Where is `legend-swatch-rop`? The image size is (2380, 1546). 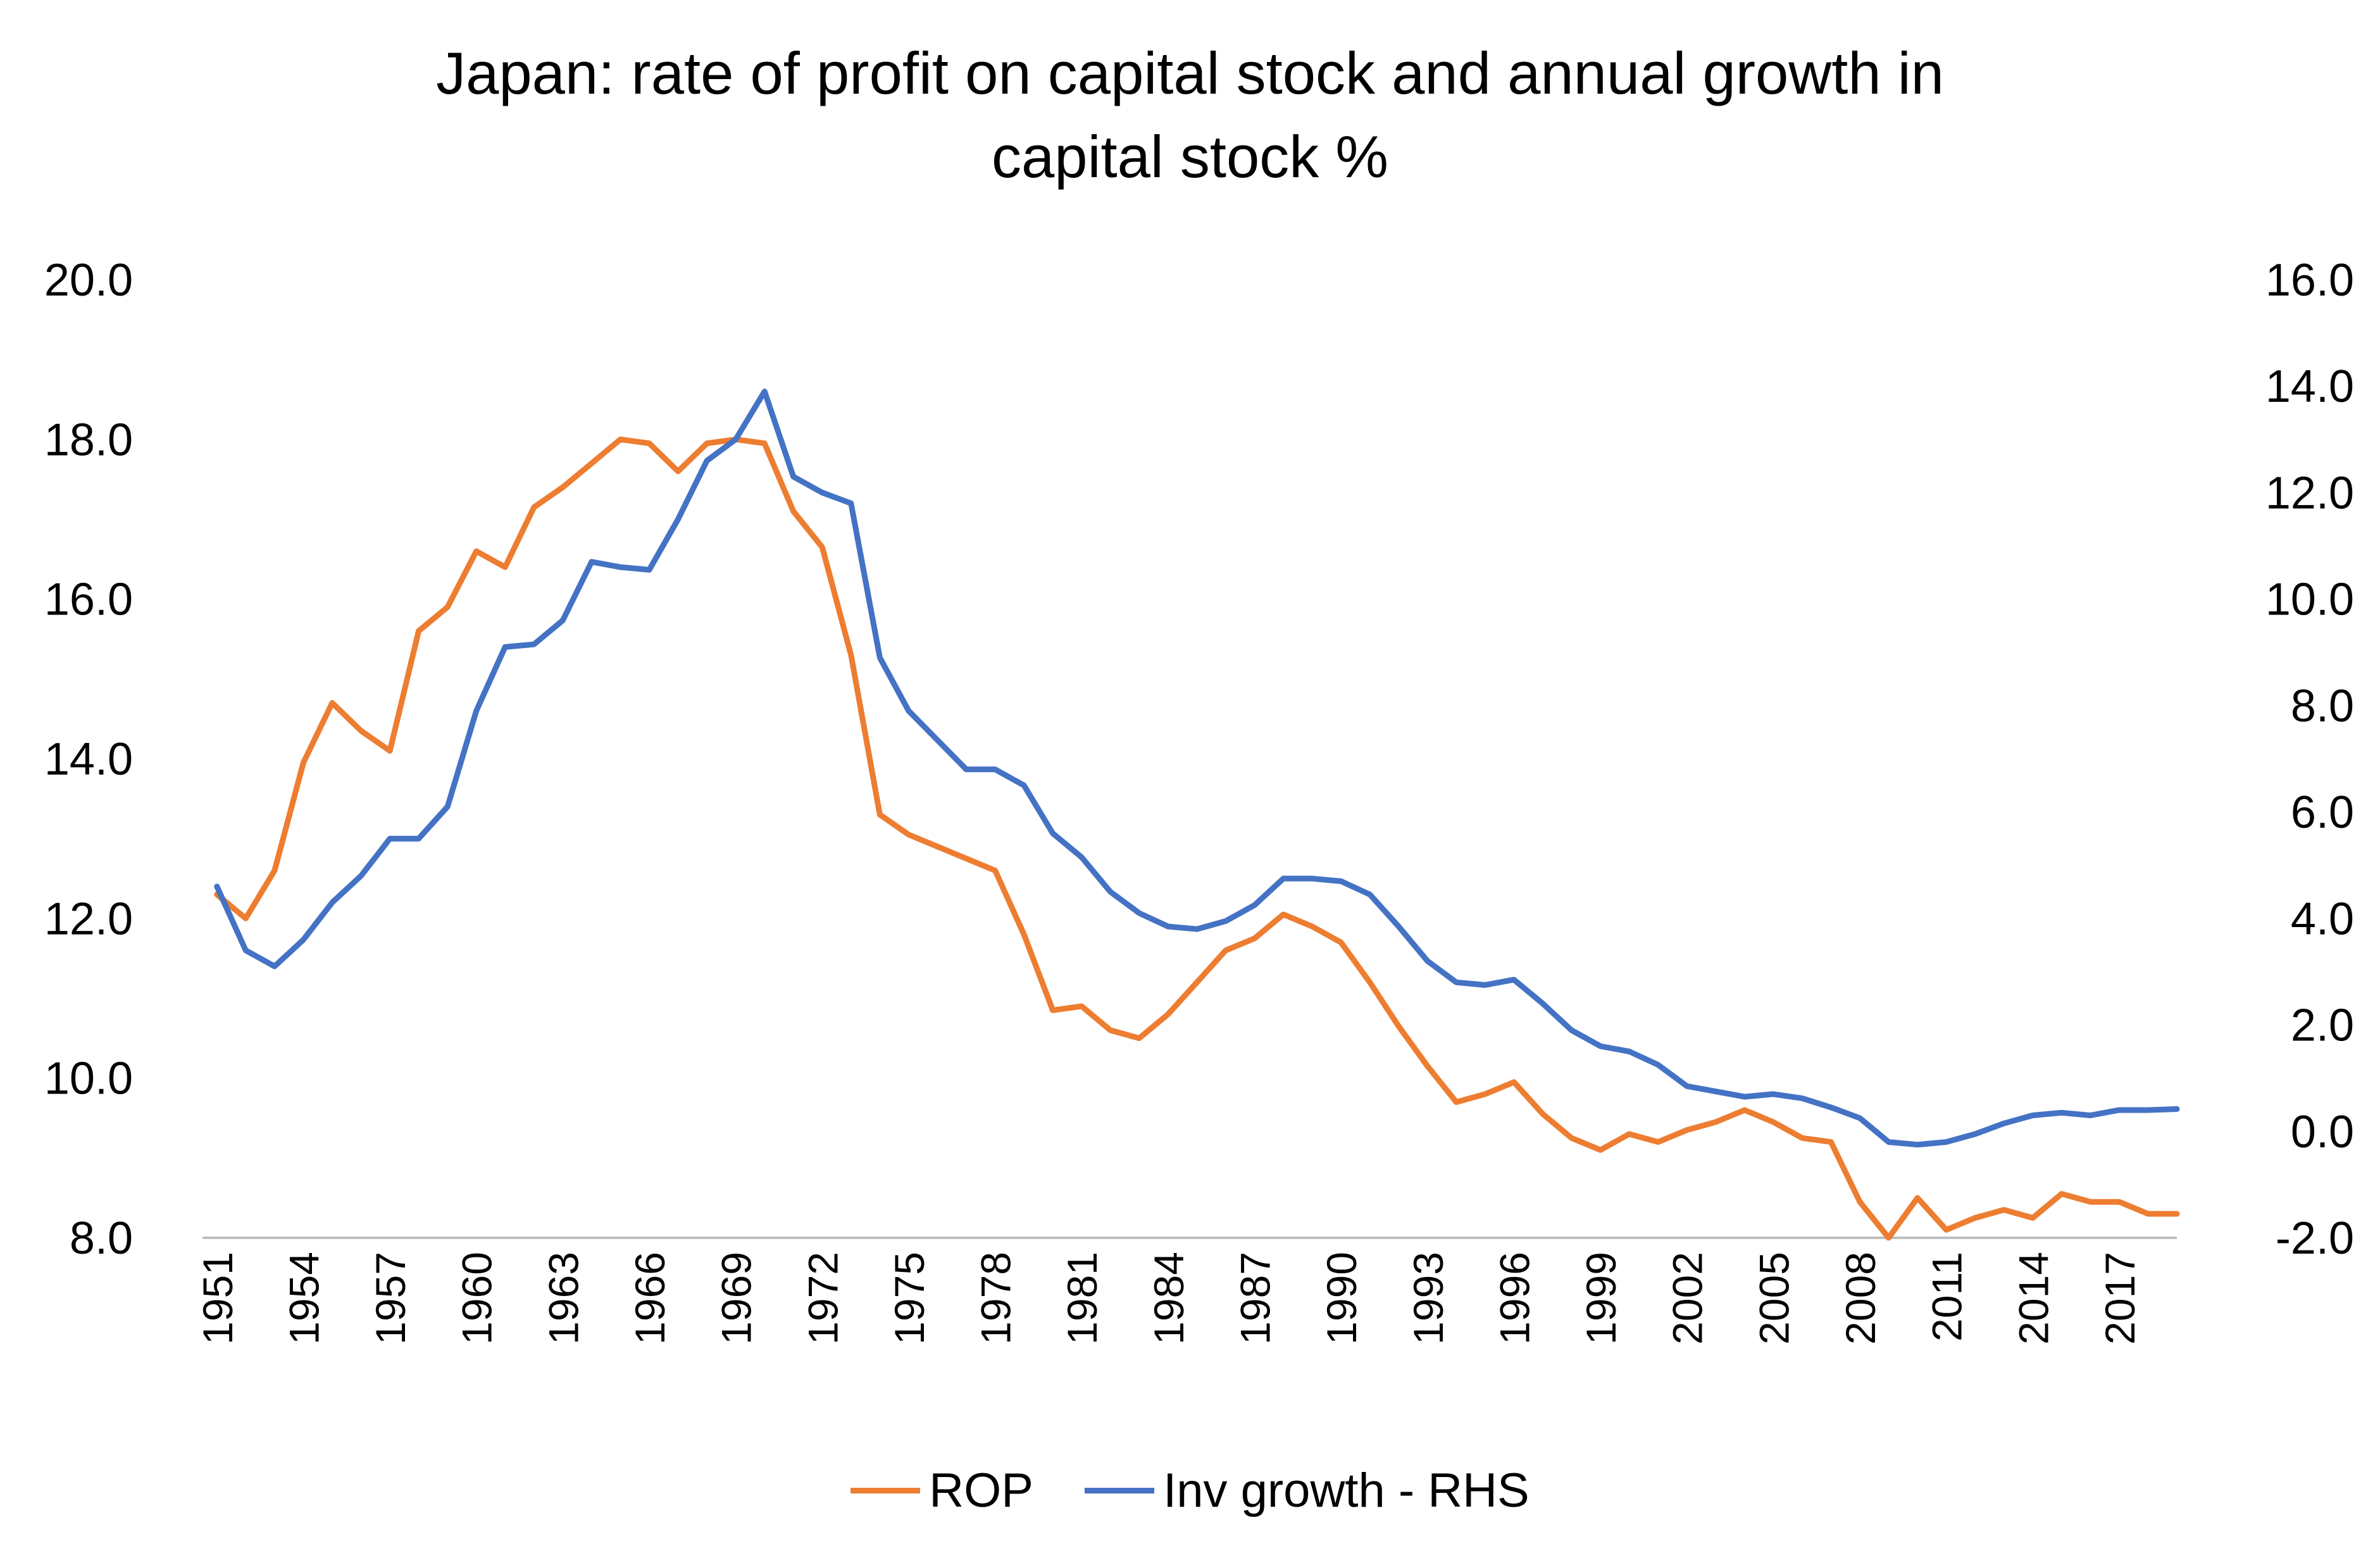
legend-swatch-rop is located at coordinates (885, 1490).